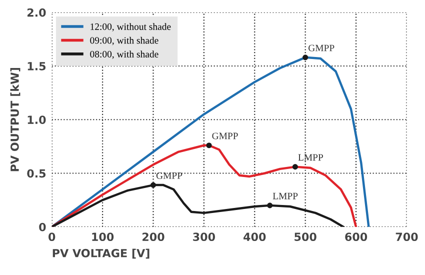 Image resolution: width=425 pixels, height=275 pixels. Describe the element at coordinates (42, 227) in the screenshot. I see `y-tick-label: 0` at that location.